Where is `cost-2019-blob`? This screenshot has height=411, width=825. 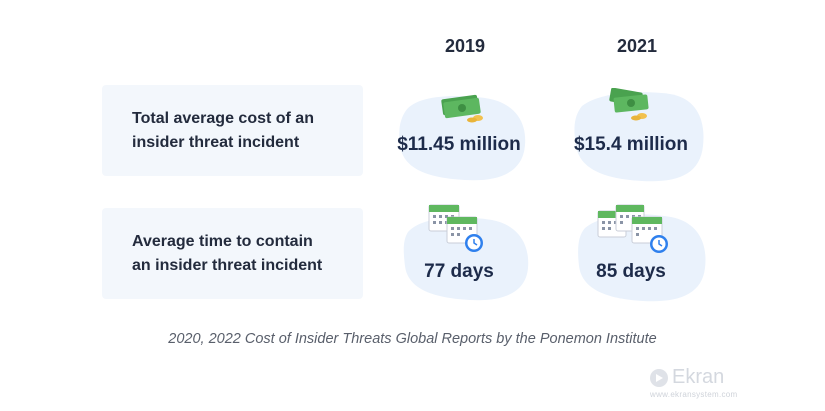 cost-2019-blob is located at coordinates (462, 138).